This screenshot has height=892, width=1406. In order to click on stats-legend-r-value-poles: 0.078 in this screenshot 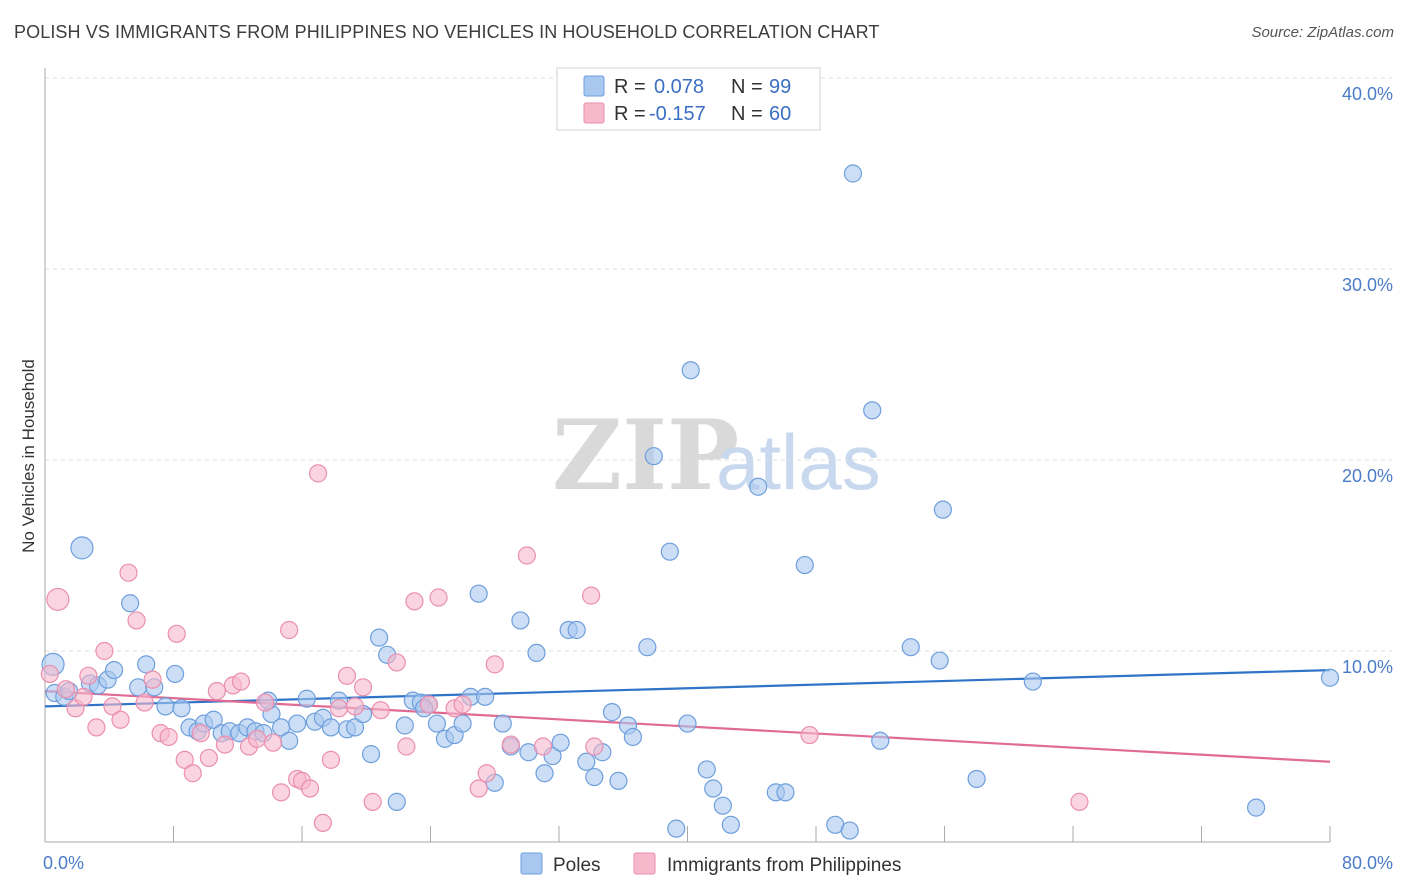, I will do `click(679, 87)`.